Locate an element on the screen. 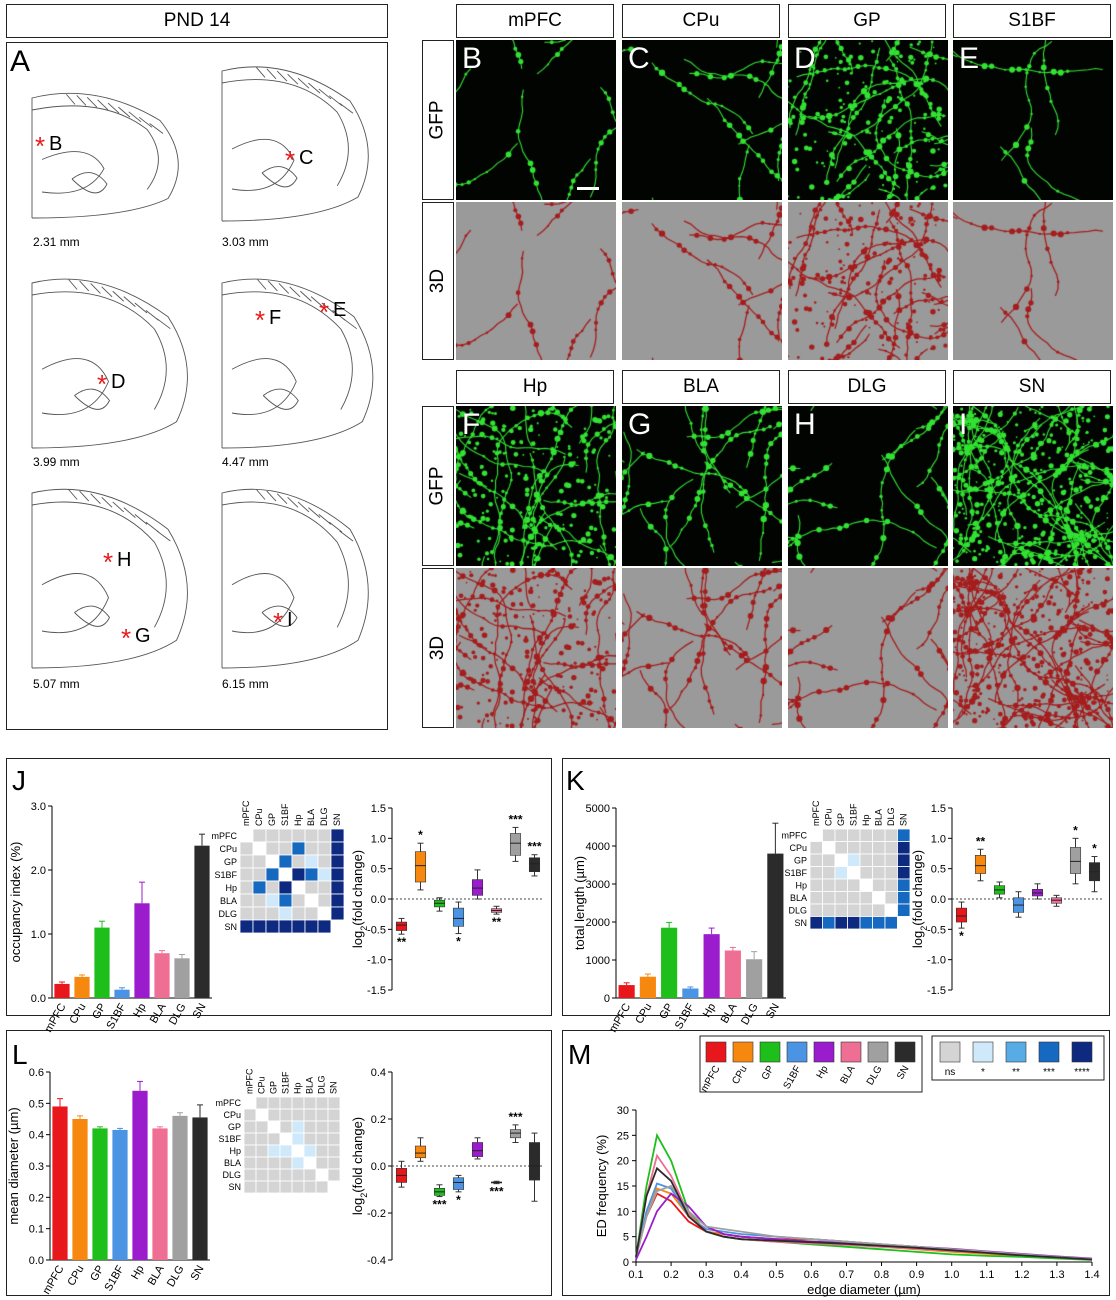 The image size is (1116, 1300). asterisk-b: * is located at coordinates (40, 146).